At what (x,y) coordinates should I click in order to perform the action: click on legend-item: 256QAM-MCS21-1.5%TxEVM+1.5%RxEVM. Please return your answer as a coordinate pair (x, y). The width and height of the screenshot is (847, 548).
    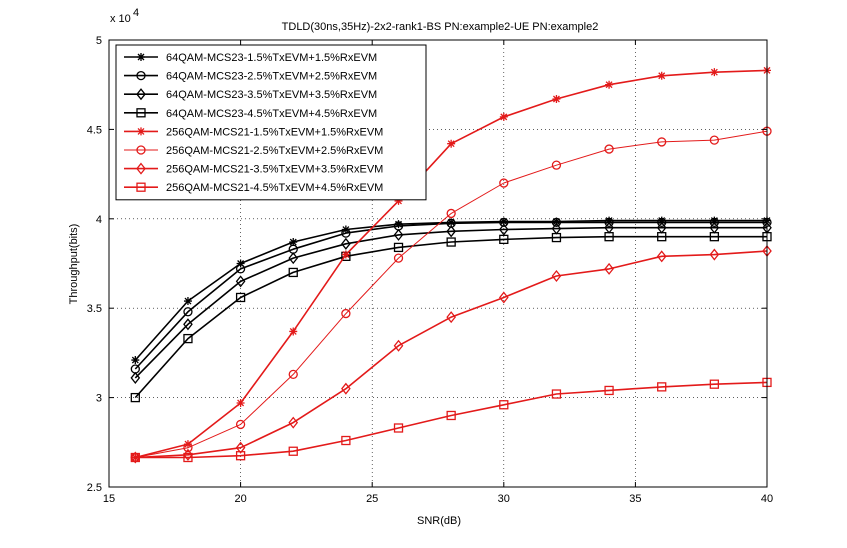
    Looking at the image, I should click on (253, 132).